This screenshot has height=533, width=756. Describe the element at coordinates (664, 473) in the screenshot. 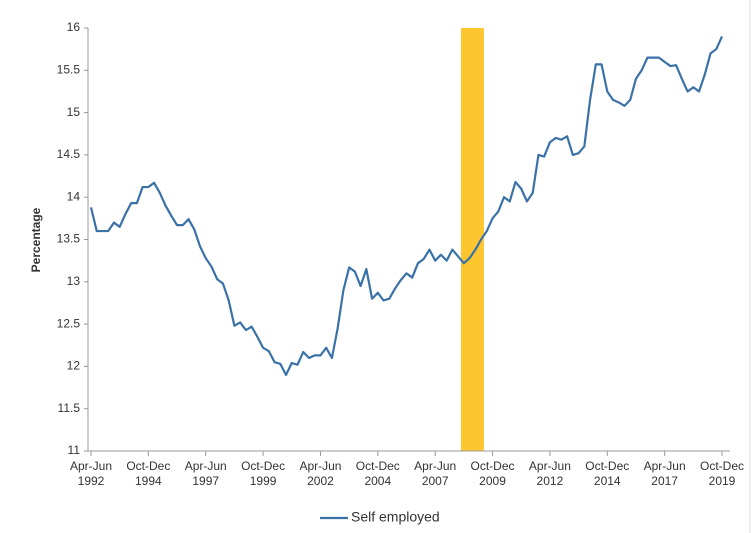

I see `x-tick-label: Apr-Jun 2017` at that location.